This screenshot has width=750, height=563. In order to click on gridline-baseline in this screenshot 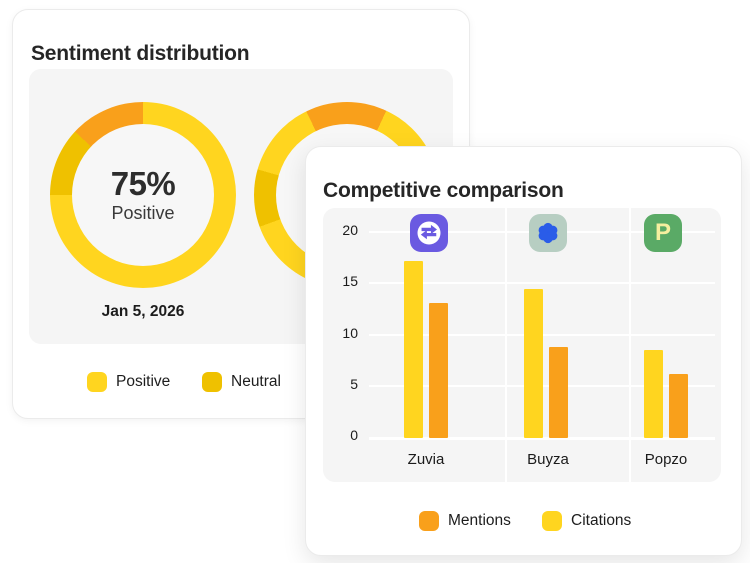, I will do `click(542, 438)`.